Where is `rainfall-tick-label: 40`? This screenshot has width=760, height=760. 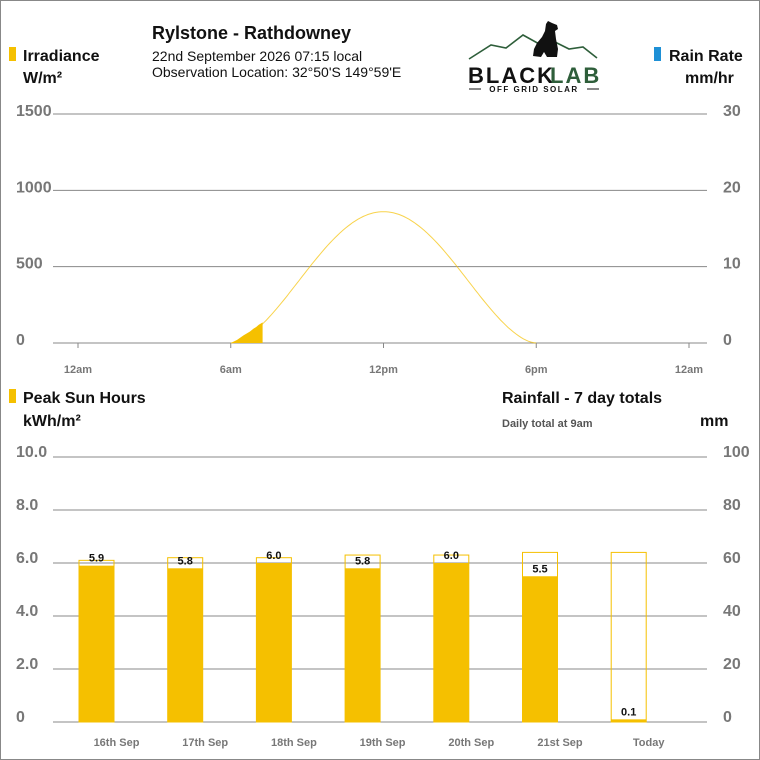 rainfall-tick-label: 40 is located at coordinates (732, 611).